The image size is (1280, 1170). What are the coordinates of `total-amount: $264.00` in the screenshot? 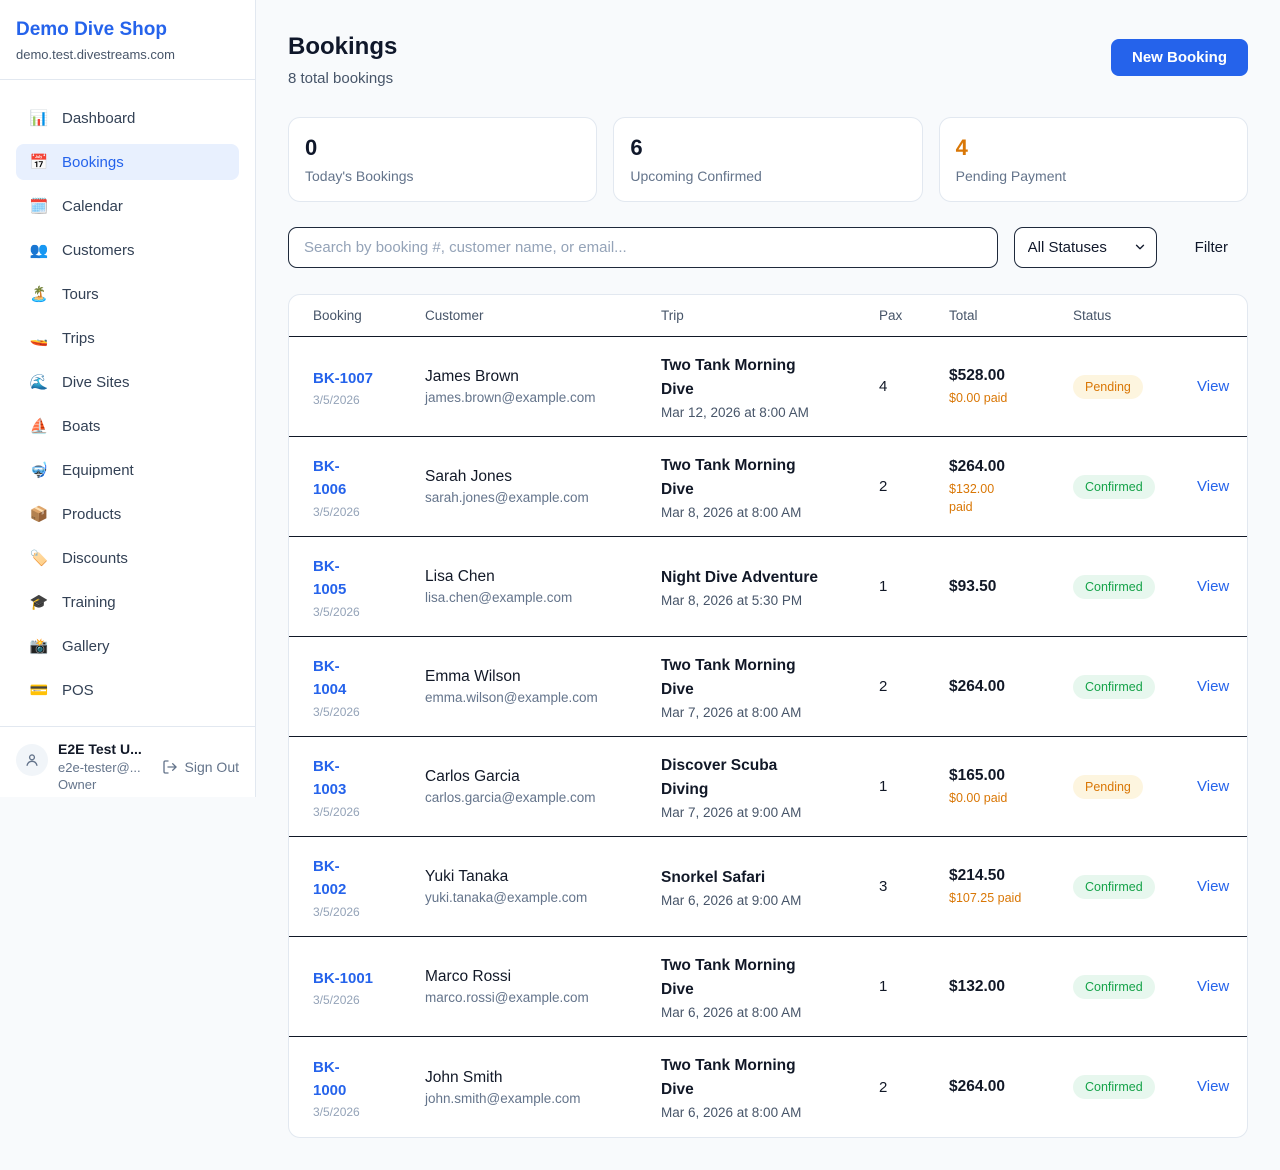 It's located at (977, 466).